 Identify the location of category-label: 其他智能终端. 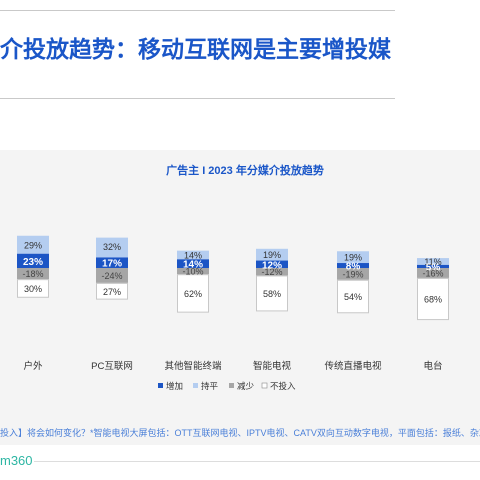
(193, 366).